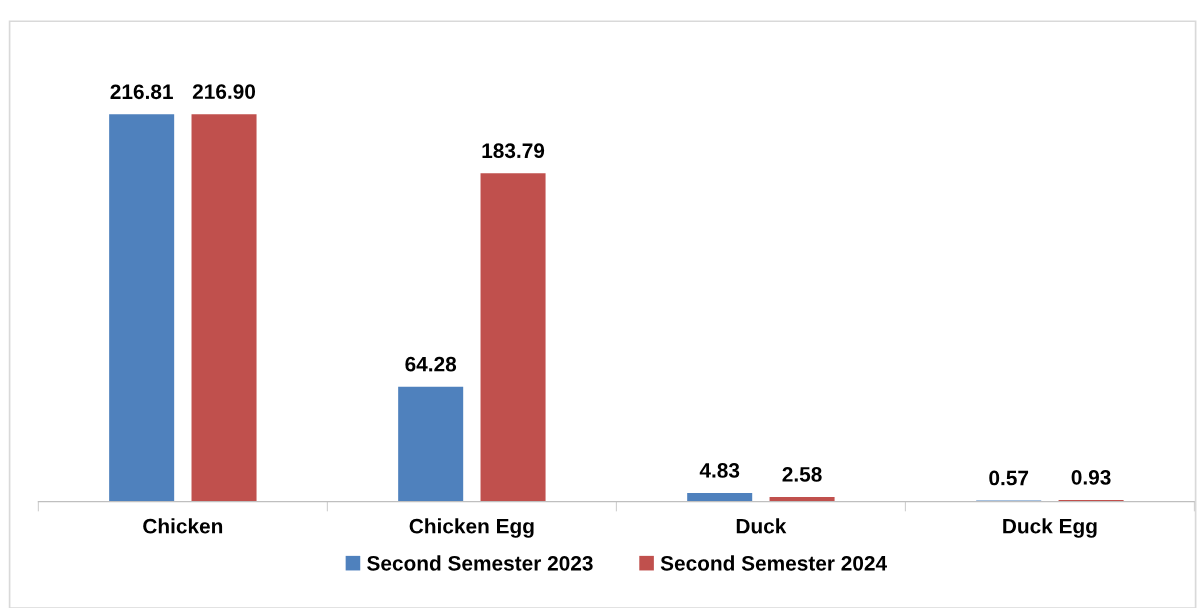  What do you see at coordinates (1050, 528) in the screenshot?
I see `x-tick-label: Duck Egg` at bounding box center [1050, 528].